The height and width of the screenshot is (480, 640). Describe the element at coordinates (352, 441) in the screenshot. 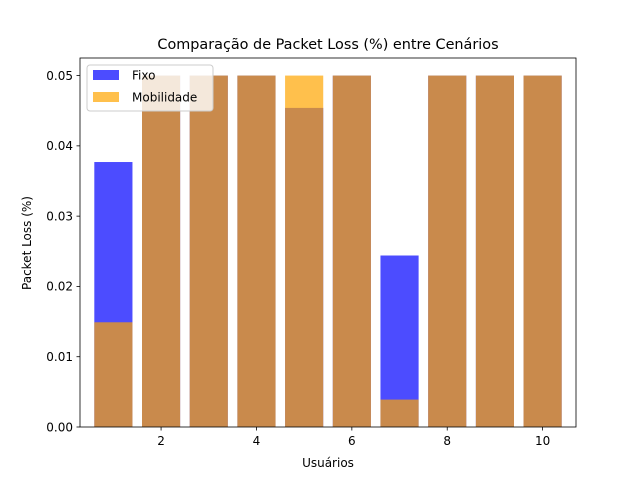

I see `x-tick-label: 6` at that location.